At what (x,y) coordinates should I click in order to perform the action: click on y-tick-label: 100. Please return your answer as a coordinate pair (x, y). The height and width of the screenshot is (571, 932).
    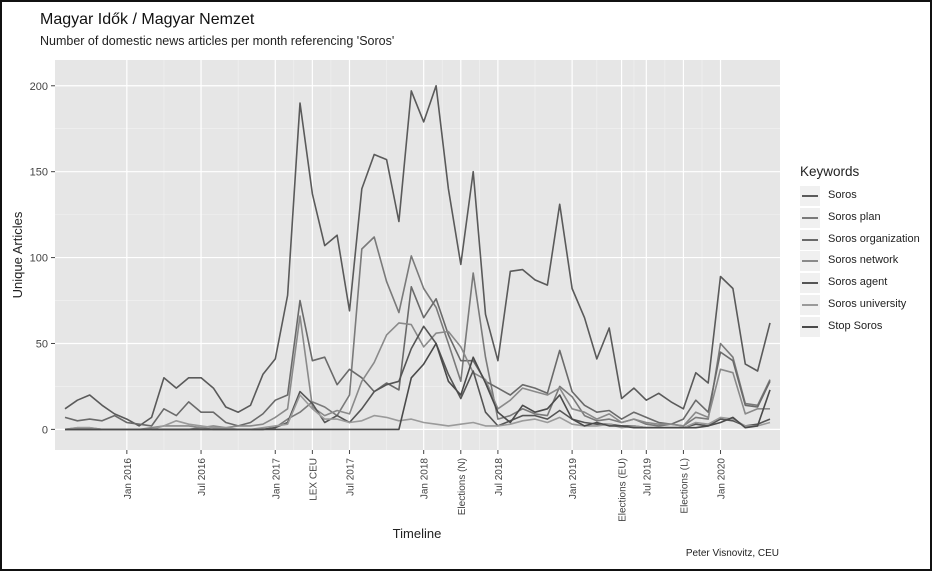
    Looking at the image, I should click on (39, 259).